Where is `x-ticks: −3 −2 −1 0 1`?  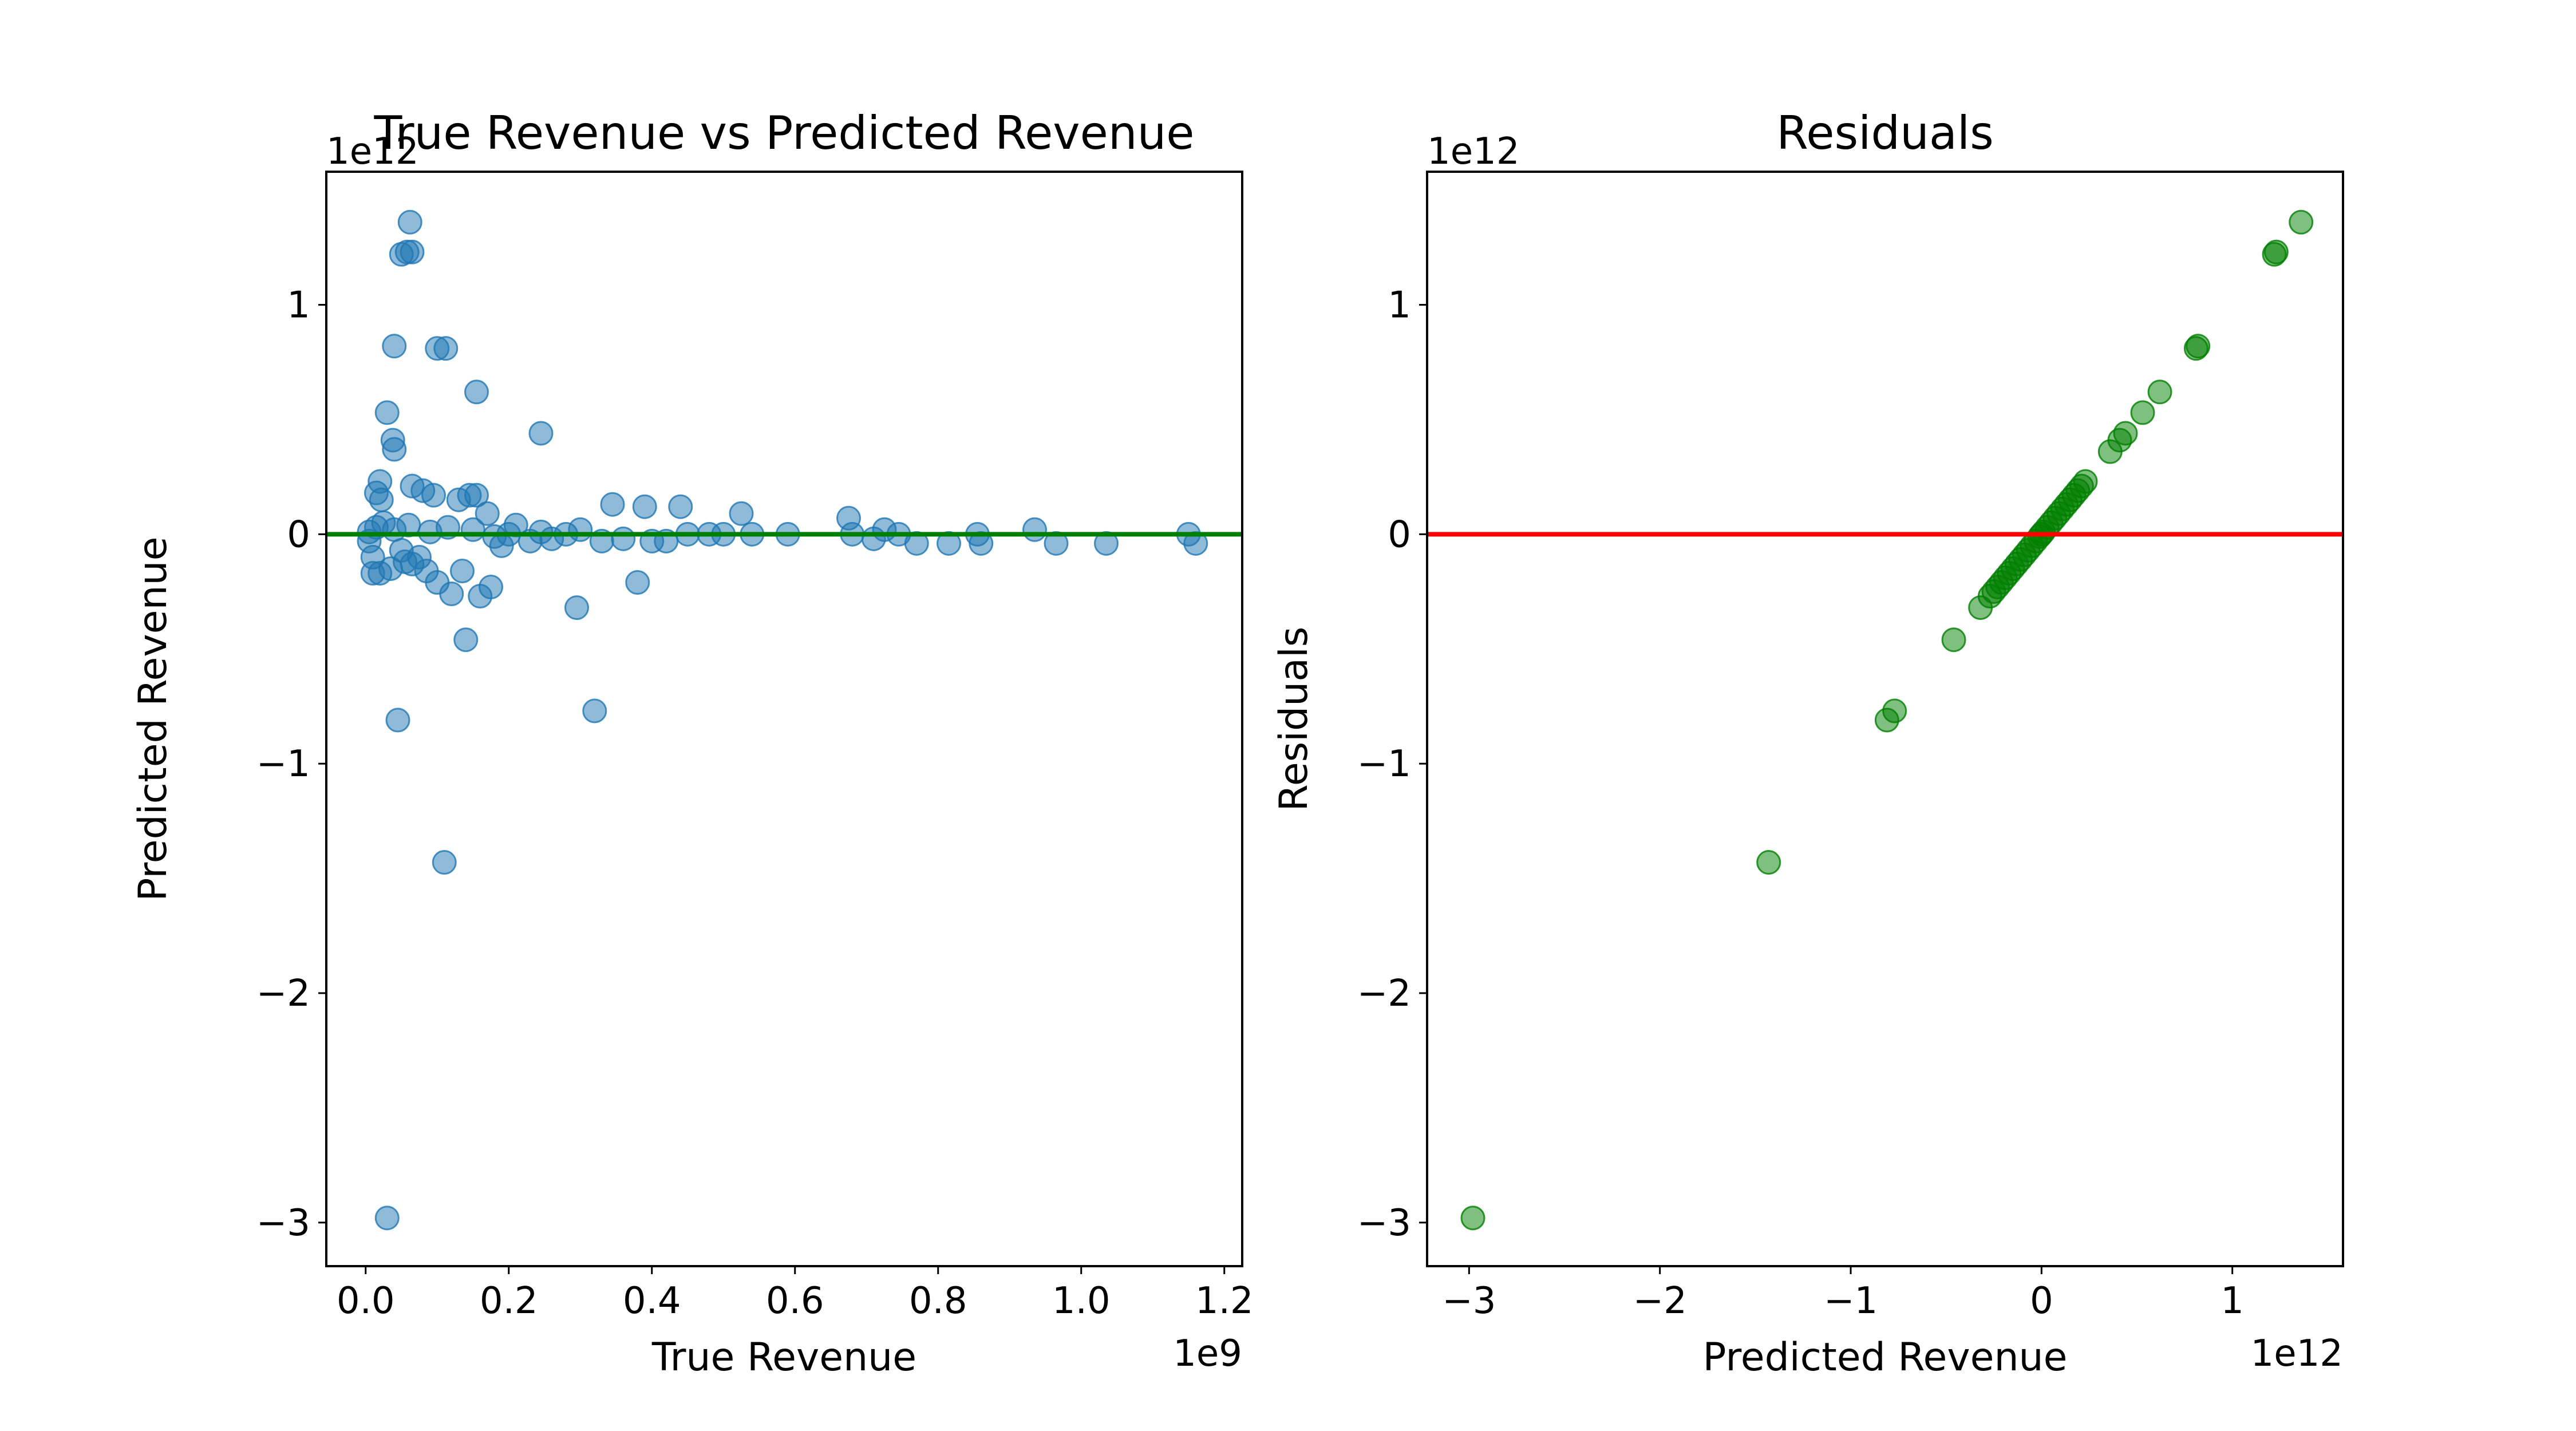
x-ticks: −3 −2 −1 0 1 is located at coordinates (1843, 1294).